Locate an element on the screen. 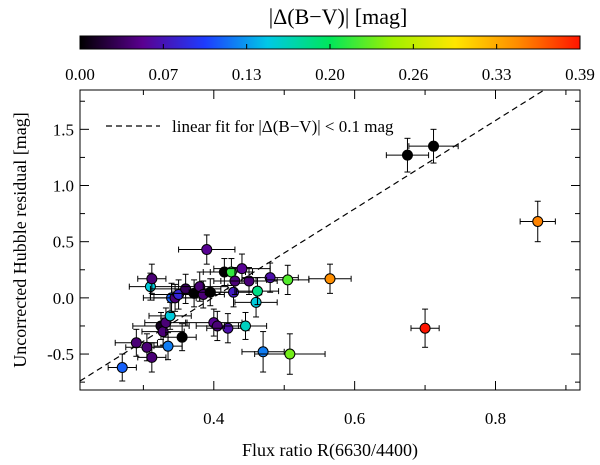 This screenshot has height=465, width=600. x-axis-label: Flux ratio R(6630/4400) is located at coordinates (330, 450).